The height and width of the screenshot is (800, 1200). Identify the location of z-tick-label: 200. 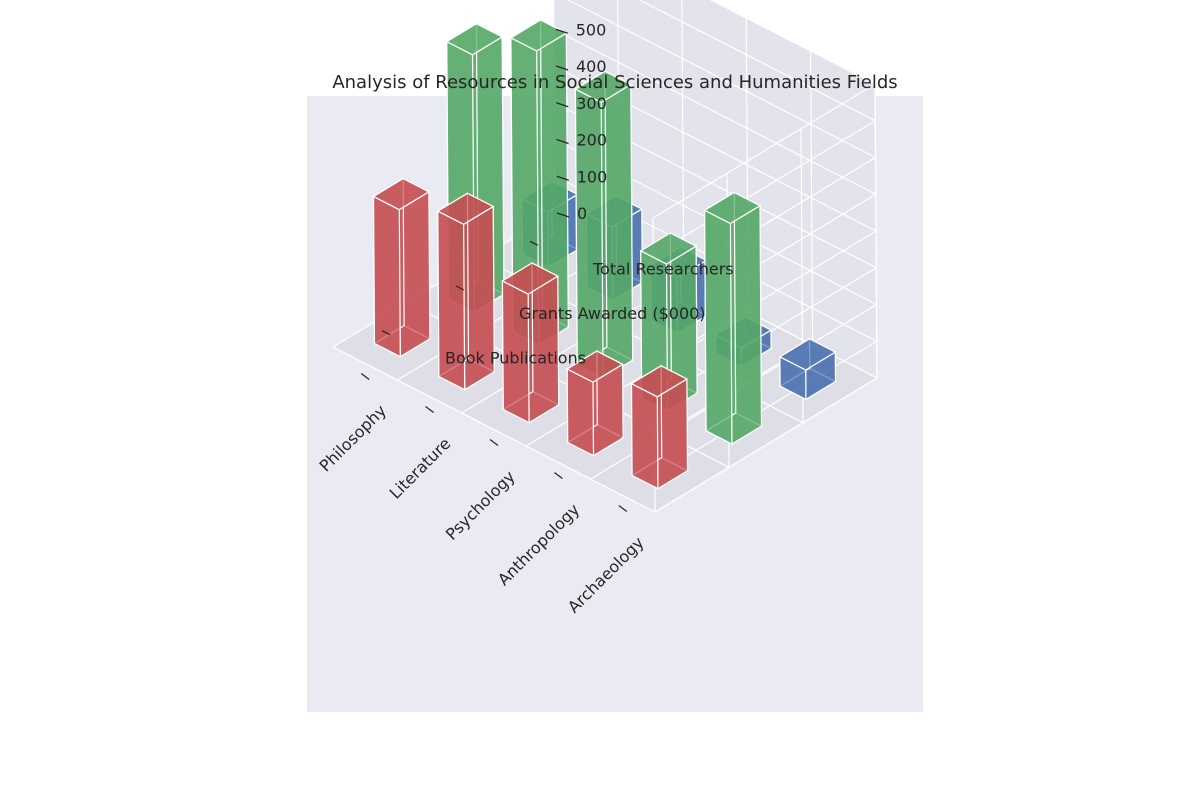
(592, 140).